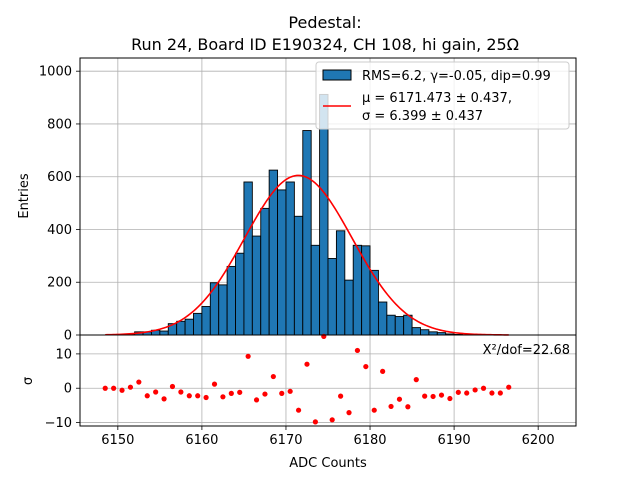  Describe the element at coordinates (68, 389) in the screenshot. I see `bottom-y-tick-label: 0` at that location.